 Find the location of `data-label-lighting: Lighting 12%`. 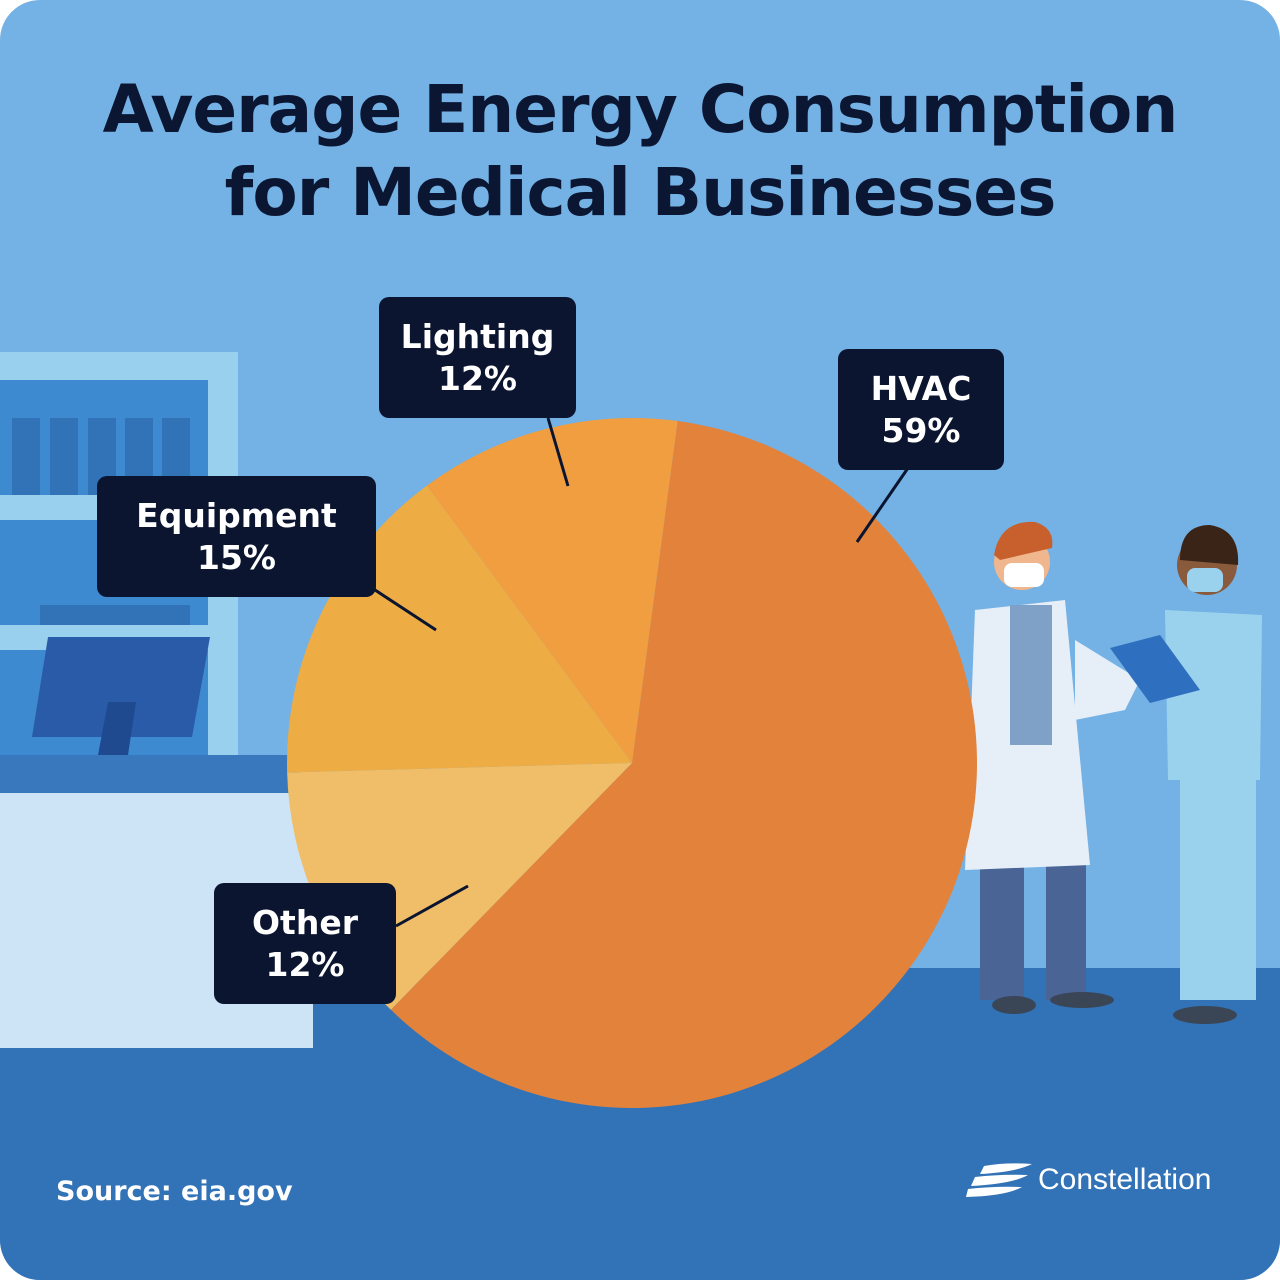

data-label-lighting: Lighting 12% is located at coordinates (477, 357).